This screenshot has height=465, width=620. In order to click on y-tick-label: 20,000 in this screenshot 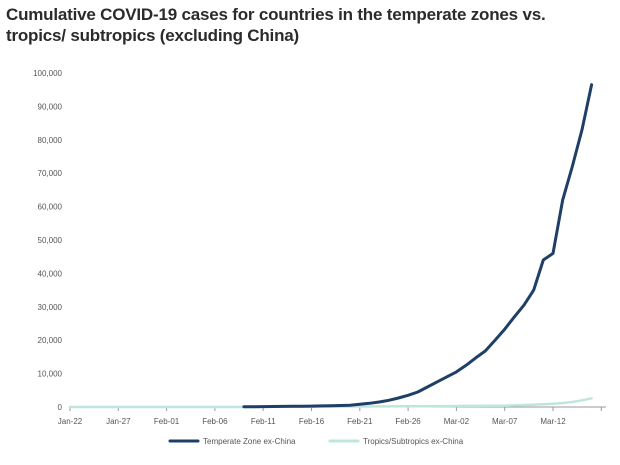, I will do `click(50, 340)`.